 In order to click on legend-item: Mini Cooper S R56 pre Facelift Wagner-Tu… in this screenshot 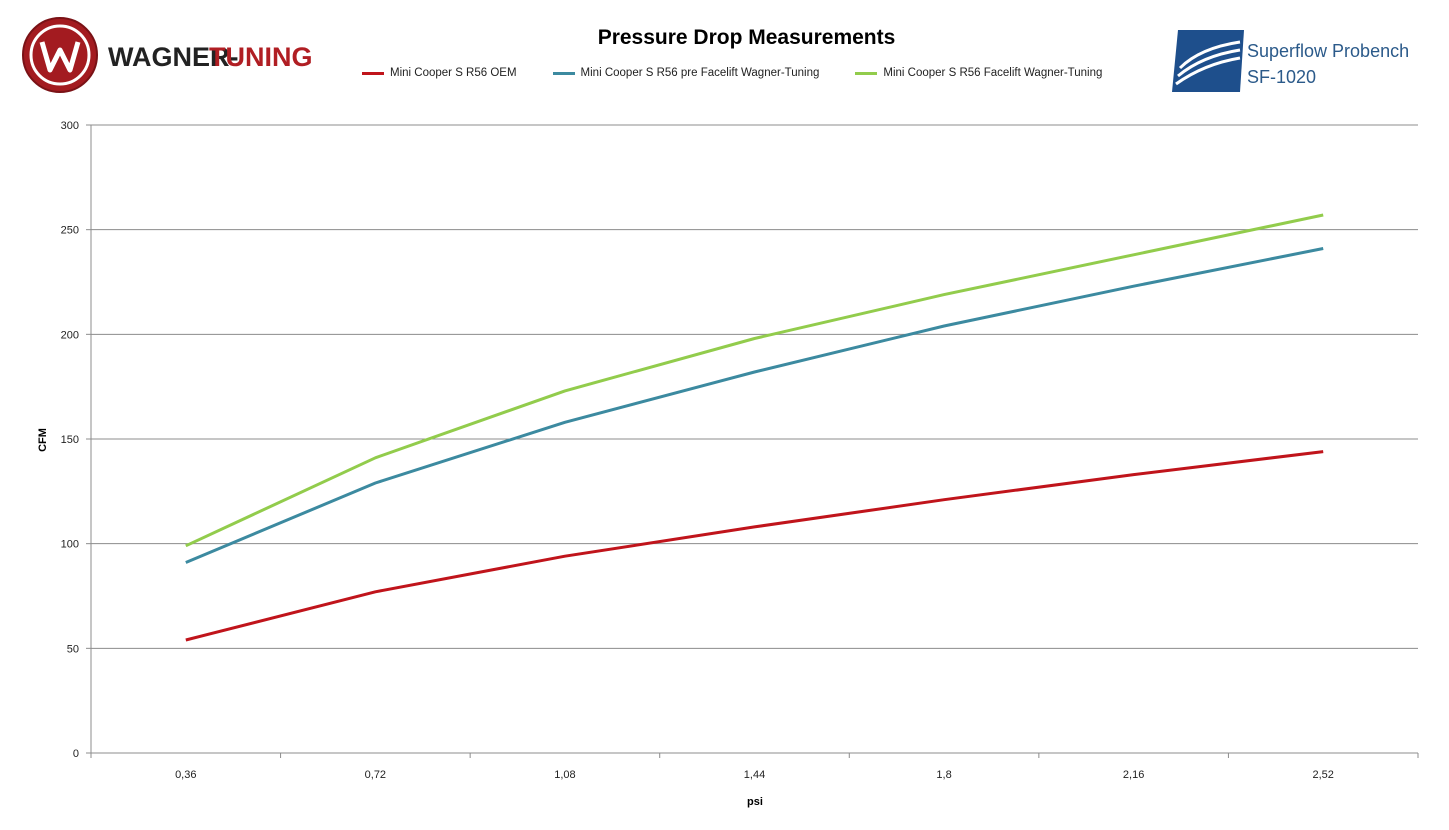, I will do `click(686, 73)`.